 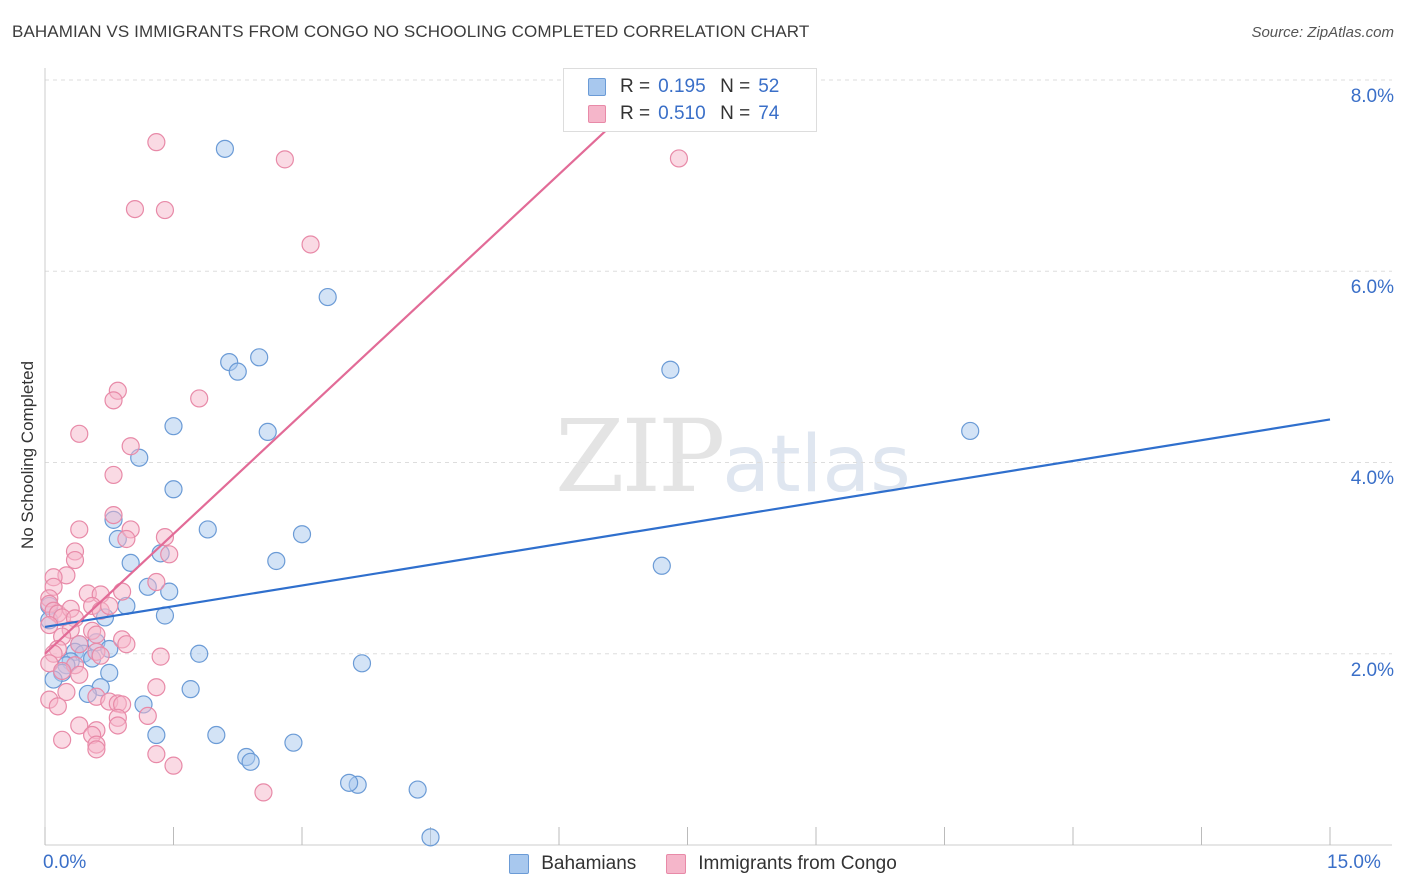 What do you see at coordinates (769, 113) in the screenshot?
I see `legend-n-value: 74` at bounding box center [769, 113].